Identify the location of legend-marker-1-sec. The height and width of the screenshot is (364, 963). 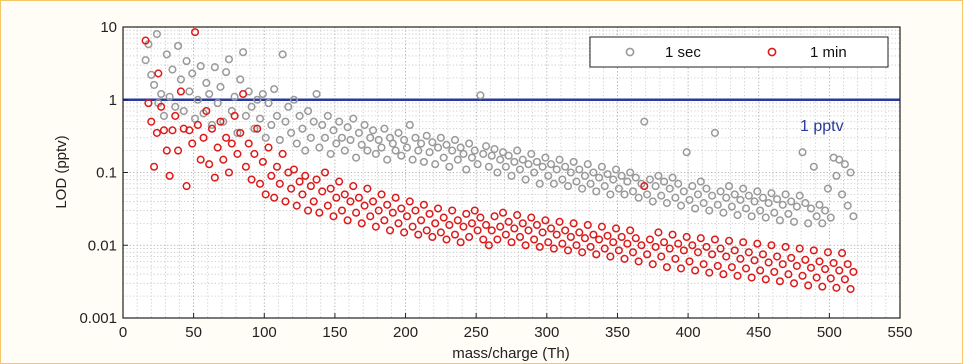
(630, 52).